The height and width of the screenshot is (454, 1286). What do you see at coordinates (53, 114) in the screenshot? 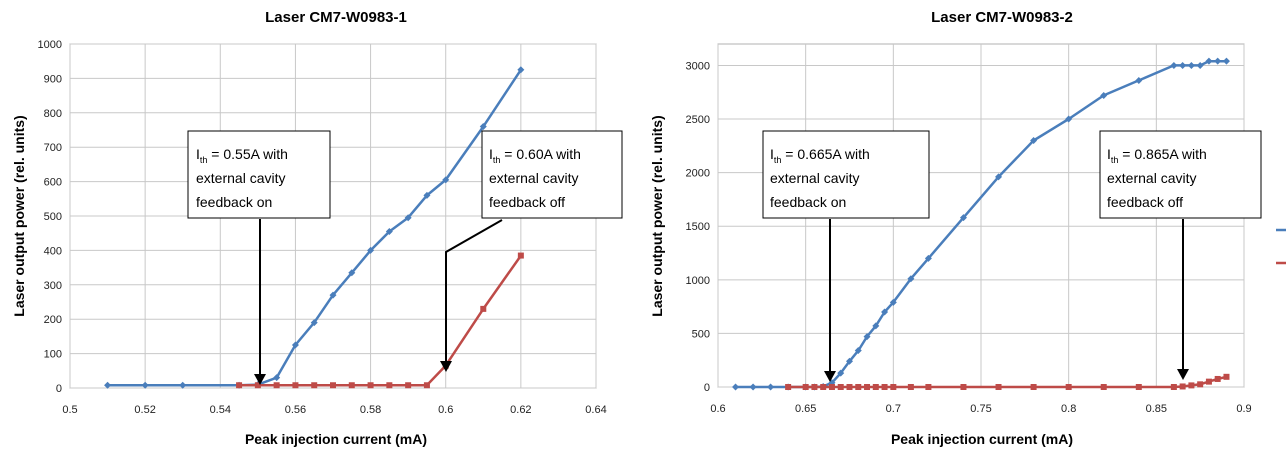
I see `y-tick-label: 800` at bounding box center [53, 114].